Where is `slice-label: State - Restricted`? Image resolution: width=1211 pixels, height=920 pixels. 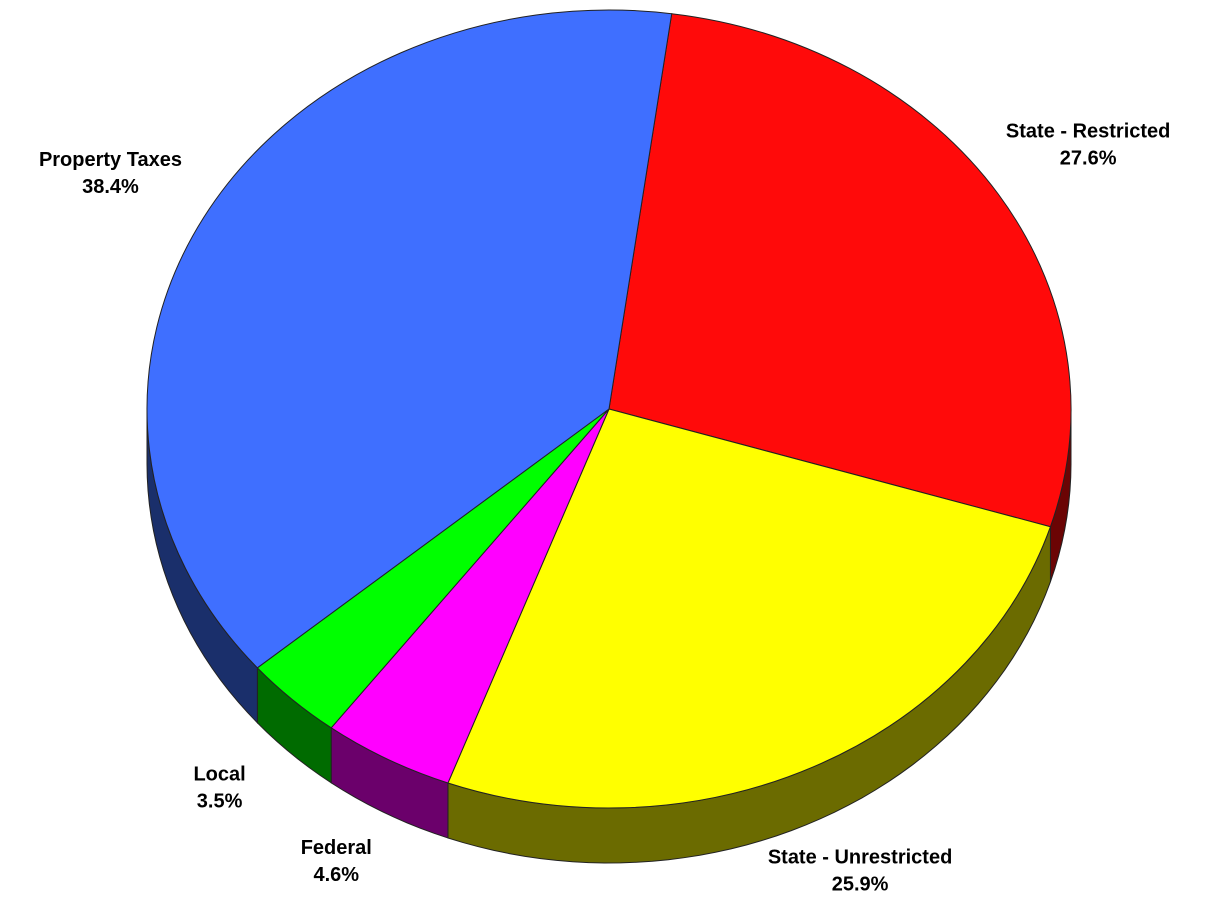
slice-label: State - Restricted is located at coordinates (1088, 131).